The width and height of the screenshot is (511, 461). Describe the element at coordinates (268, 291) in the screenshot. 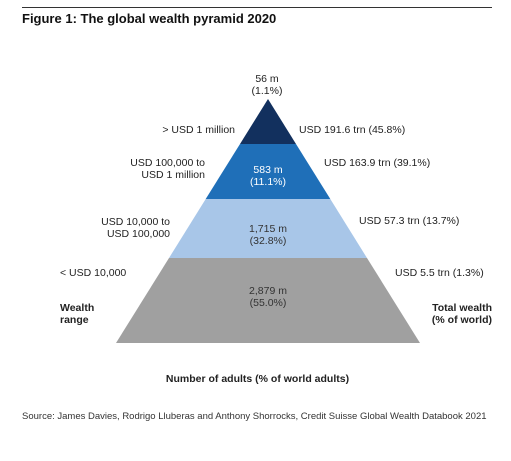

I see `tier-3-adults-count: 2,879 m` at that location.